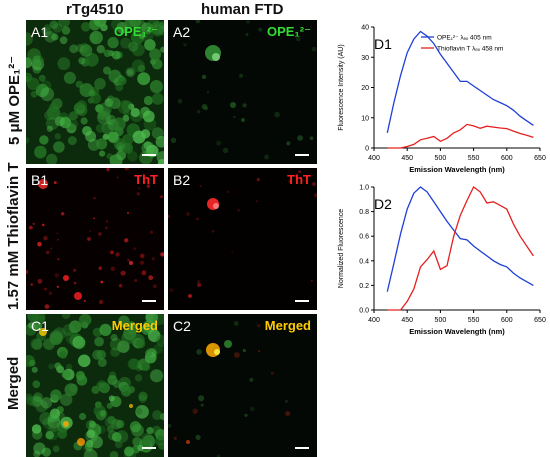 Image resolution: width=550 pixels, height=457 pixels. Describe the element at coordinates (540, 158) in the screenshot. I see `x-tick-label: 650` at that location.